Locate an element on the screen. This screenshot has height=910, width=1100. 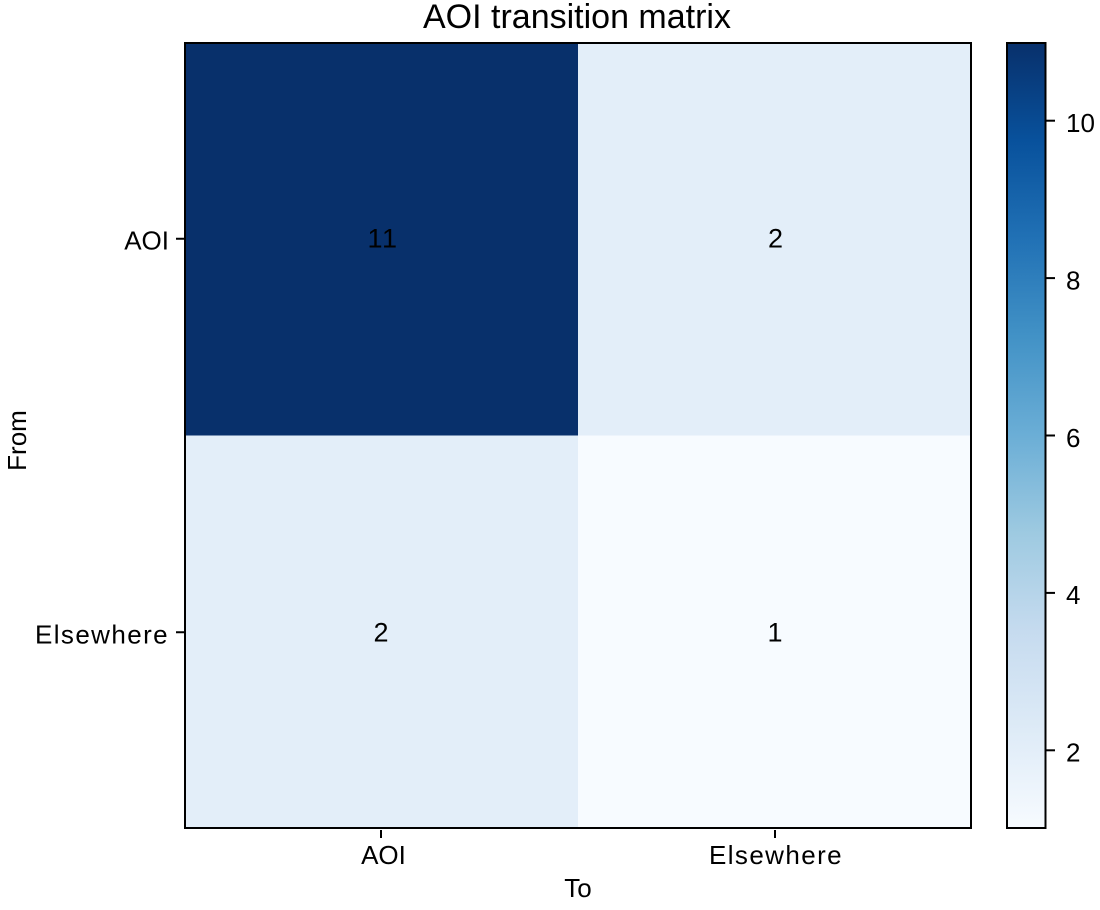
svg-text: From is located at coordinates (17, 440).